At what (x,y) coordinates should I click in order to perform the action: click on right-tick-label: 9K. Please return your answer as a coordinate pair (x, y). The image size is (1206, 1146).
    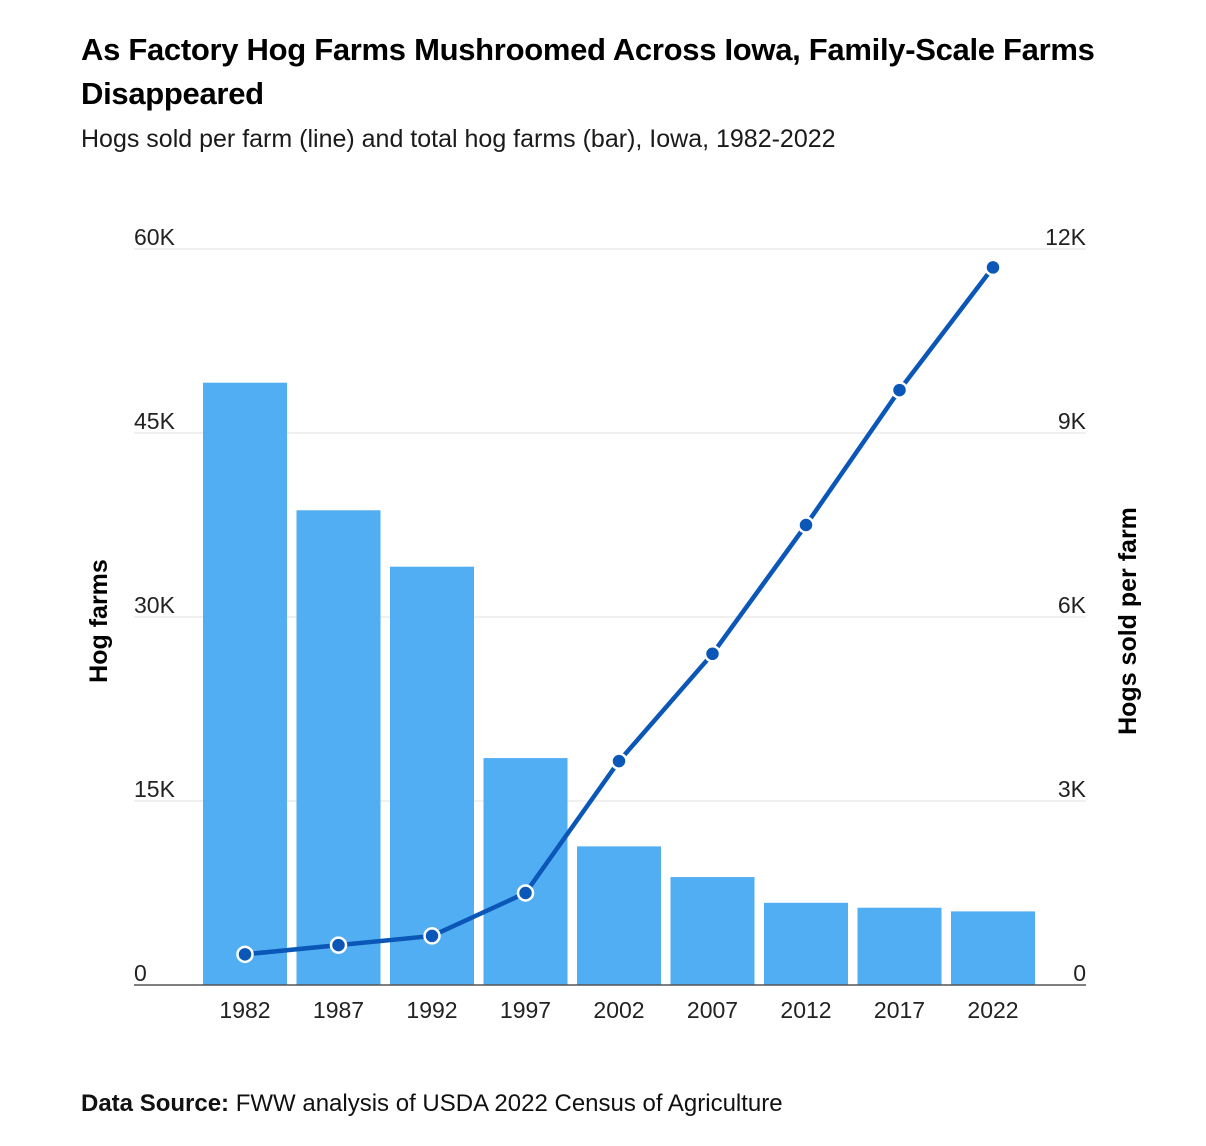
    Looking at the image, I should click on (1072, 421).